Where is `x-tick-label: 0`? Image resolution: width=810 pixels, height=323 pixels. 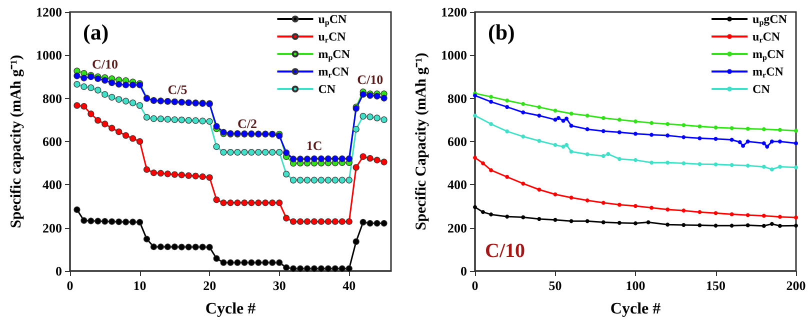
x-tick-label: 0 is located at coordinates (475, 285).